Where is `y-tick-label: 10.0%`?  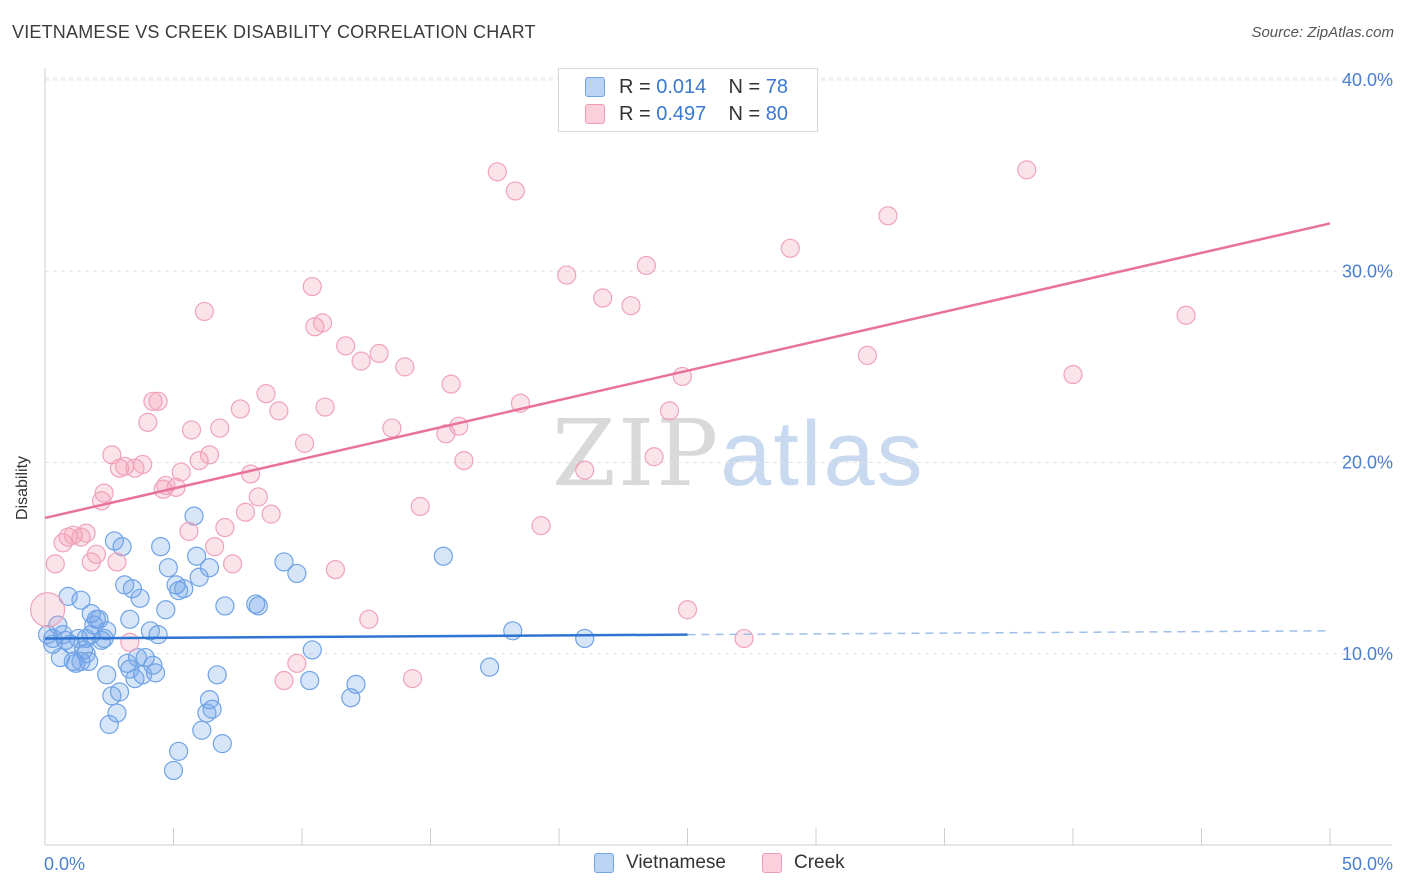
y-tick-label: 10.0% is located at coordinates (1367, 654).